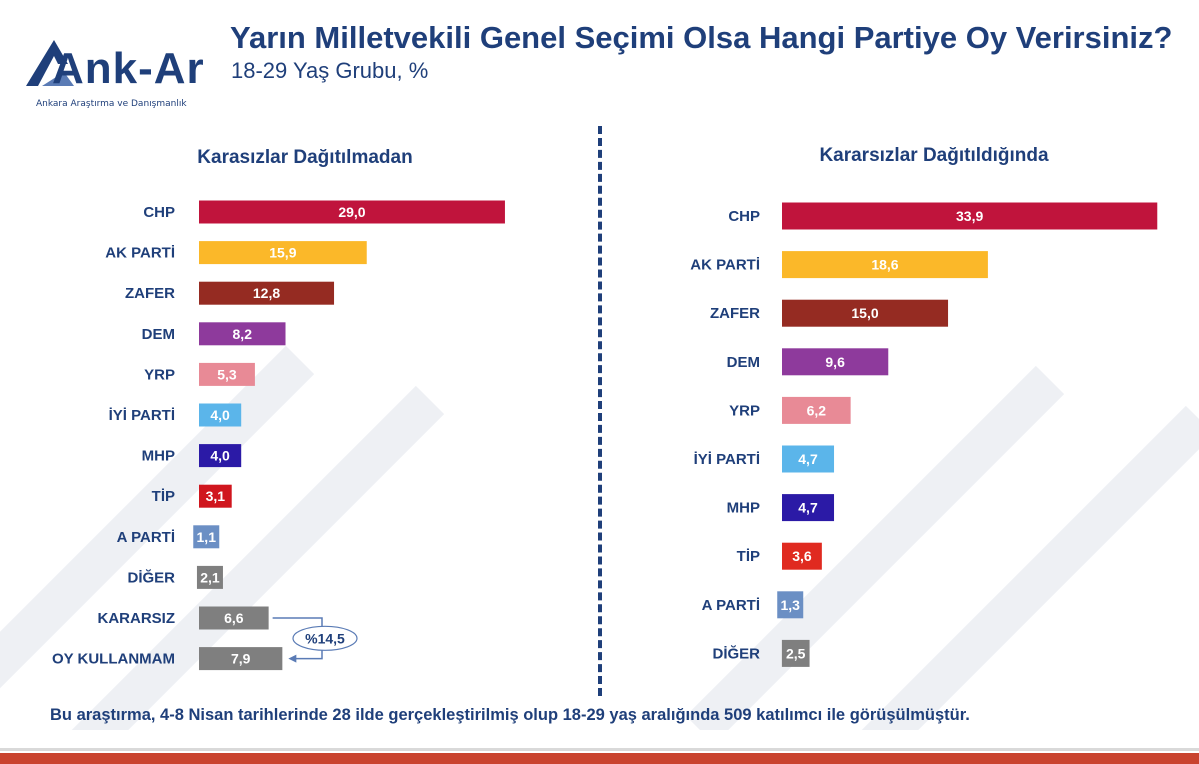 This screenshot has height=764, width=1199. I want to click on value-label-0-4: 5,3, so click(227, 374).